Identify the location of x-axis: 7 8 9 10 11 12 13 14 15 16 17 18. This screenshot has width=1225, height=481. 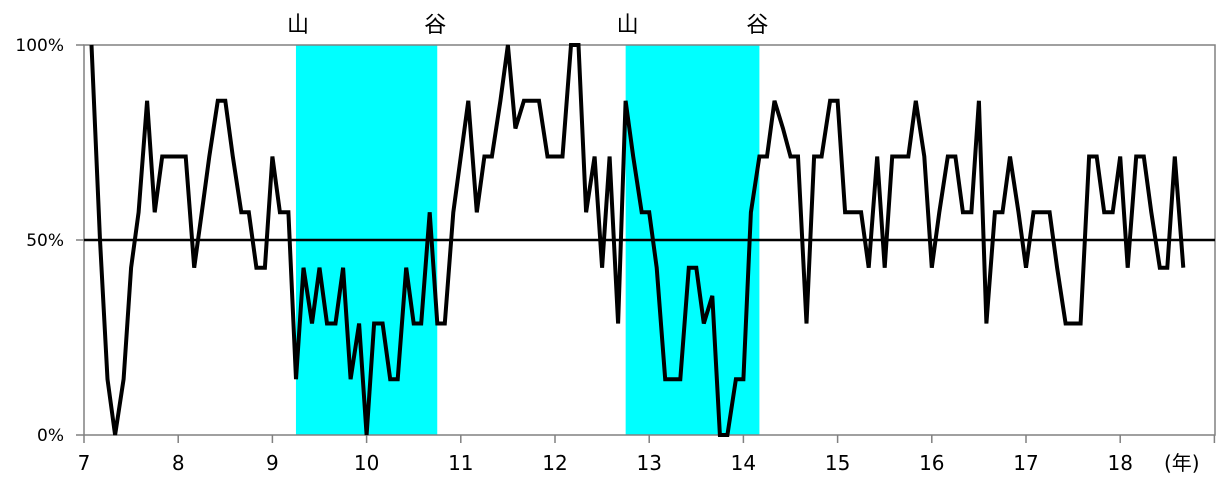
(647, 455).